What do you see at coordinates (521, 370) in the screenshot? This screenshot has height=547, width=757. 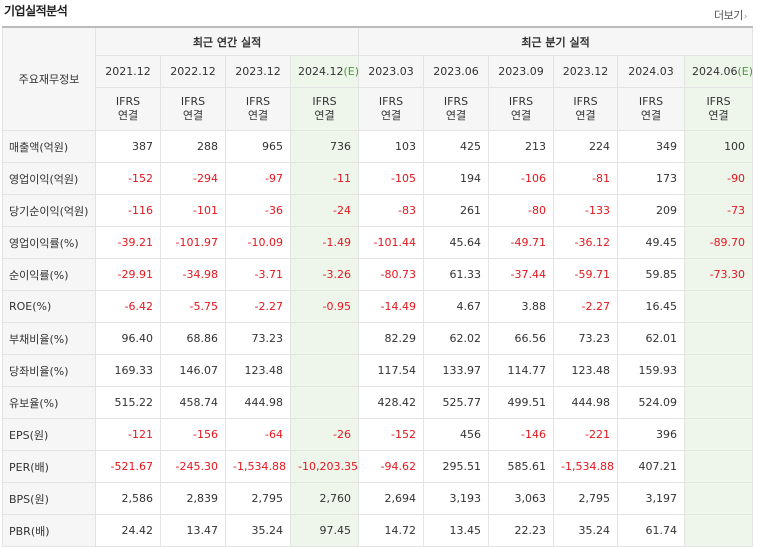 I see `table-cell: 114.77` at bounding box center [521, 370].